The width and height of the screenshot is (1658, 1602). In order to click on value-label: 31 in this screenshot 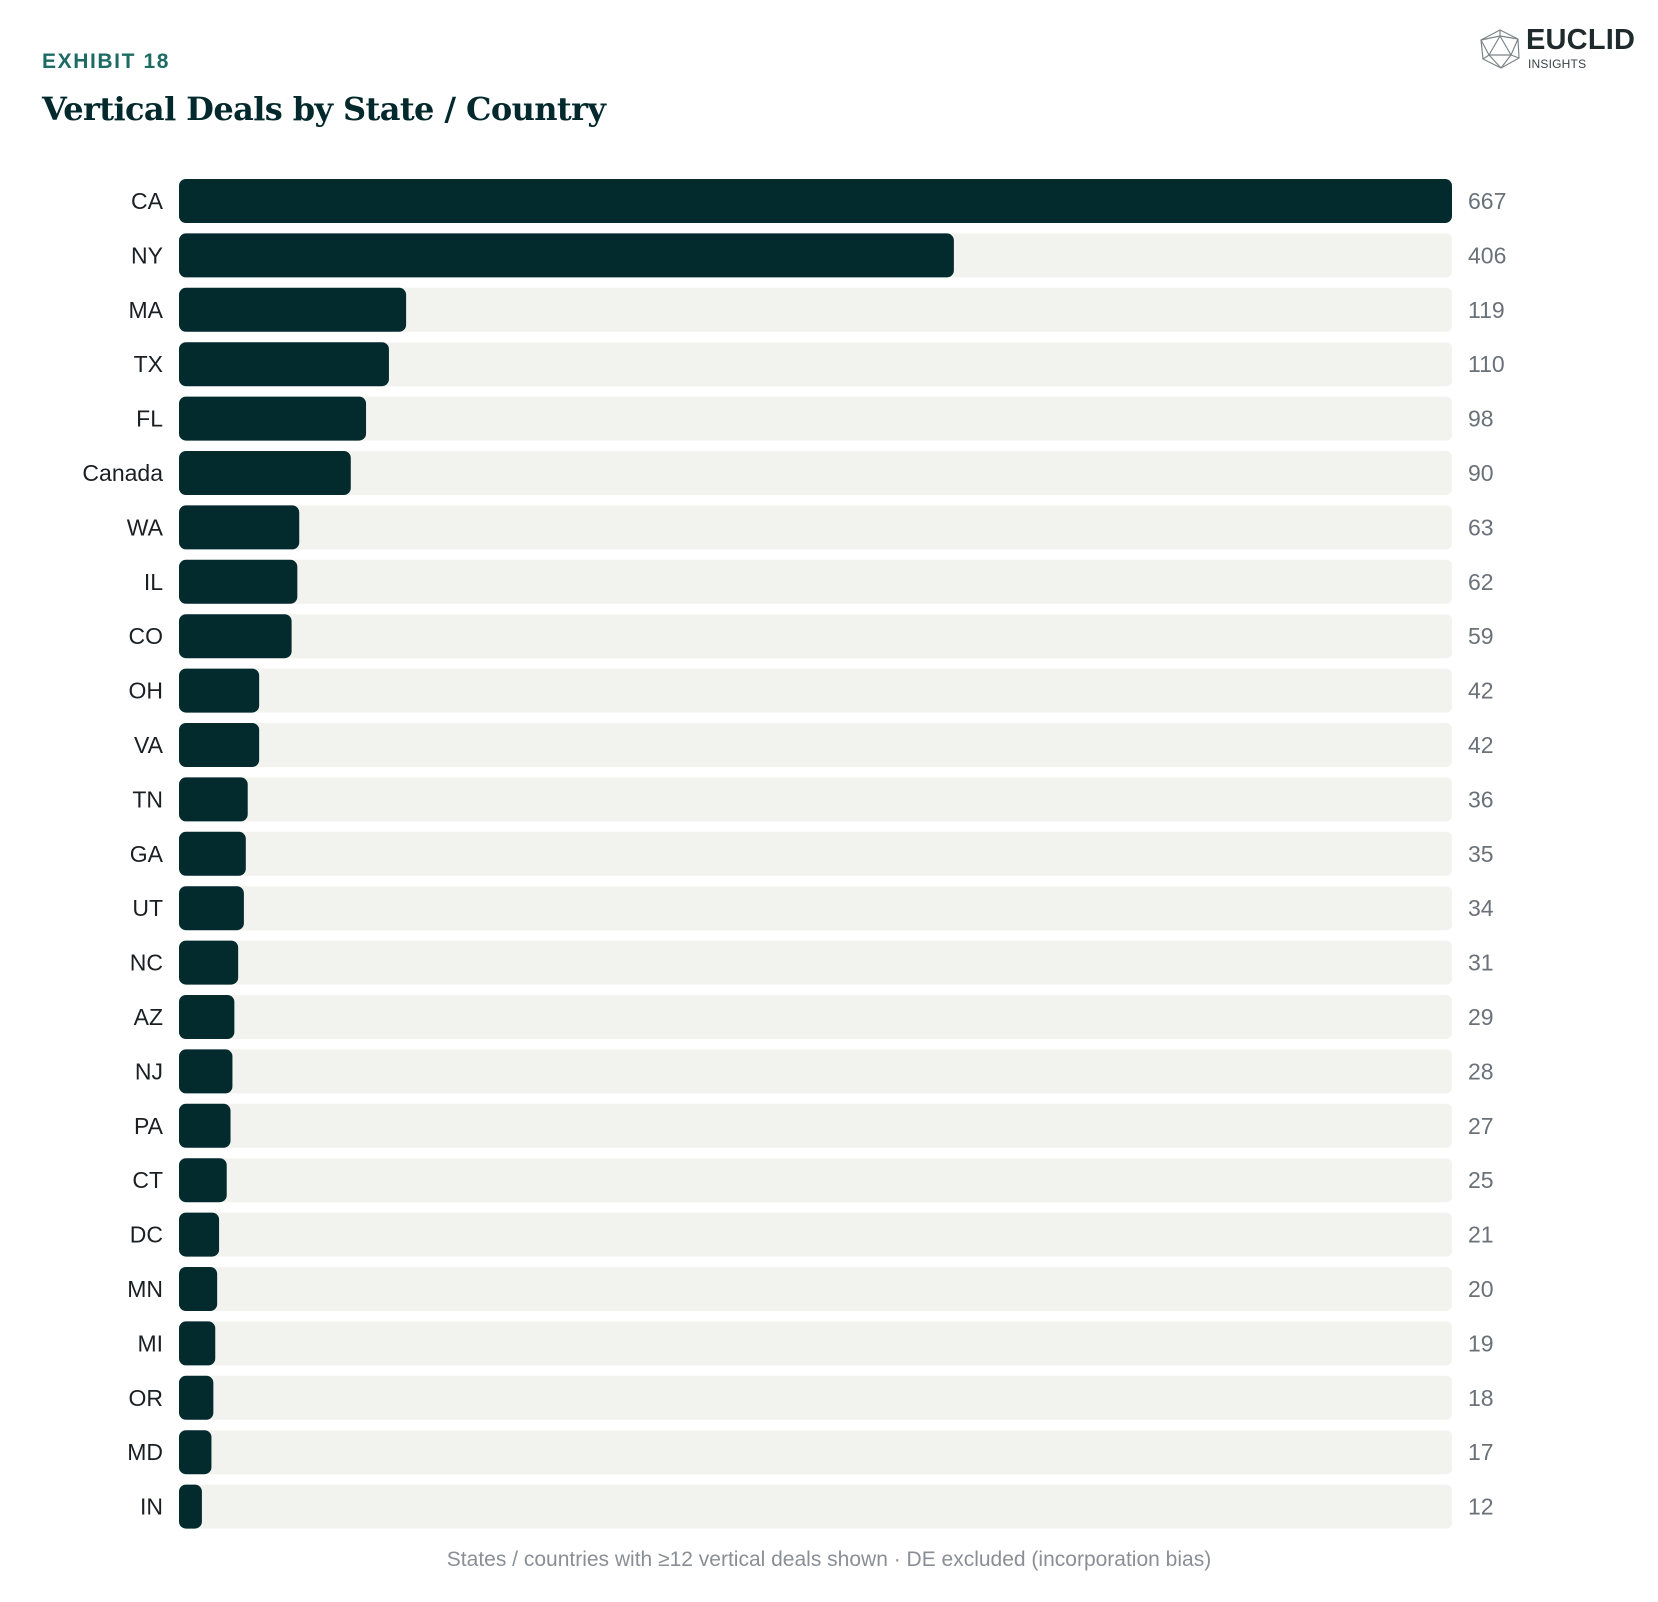, I will do `click(1481, 963)`.